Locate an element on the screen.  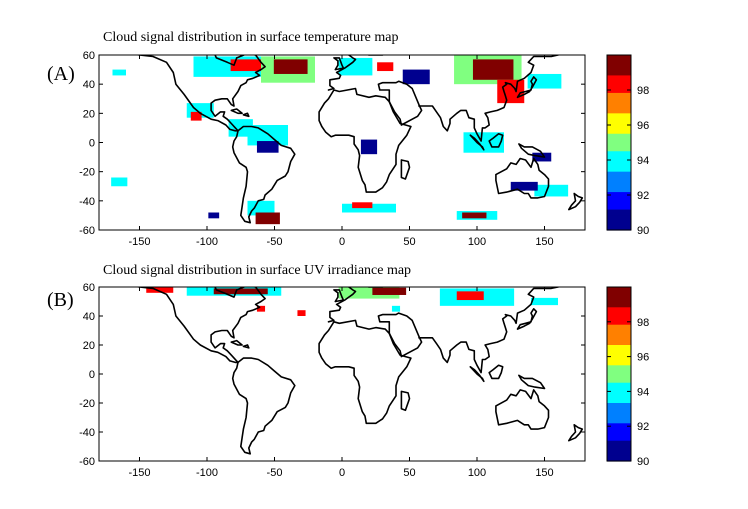
colorbar-tick-label: 92 is located at coordinates (643, 427).